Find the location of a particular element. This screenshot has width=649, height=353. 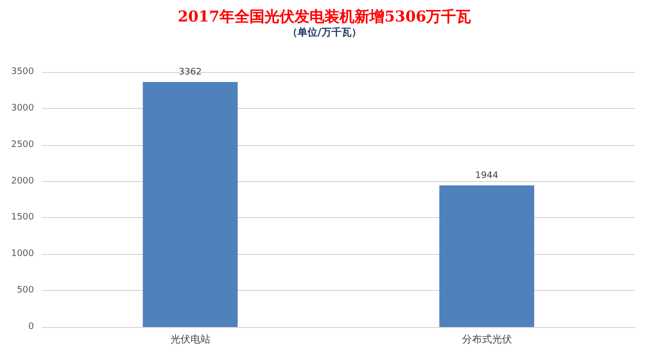

data-label: 3362 is located at coordinates (190, 73).